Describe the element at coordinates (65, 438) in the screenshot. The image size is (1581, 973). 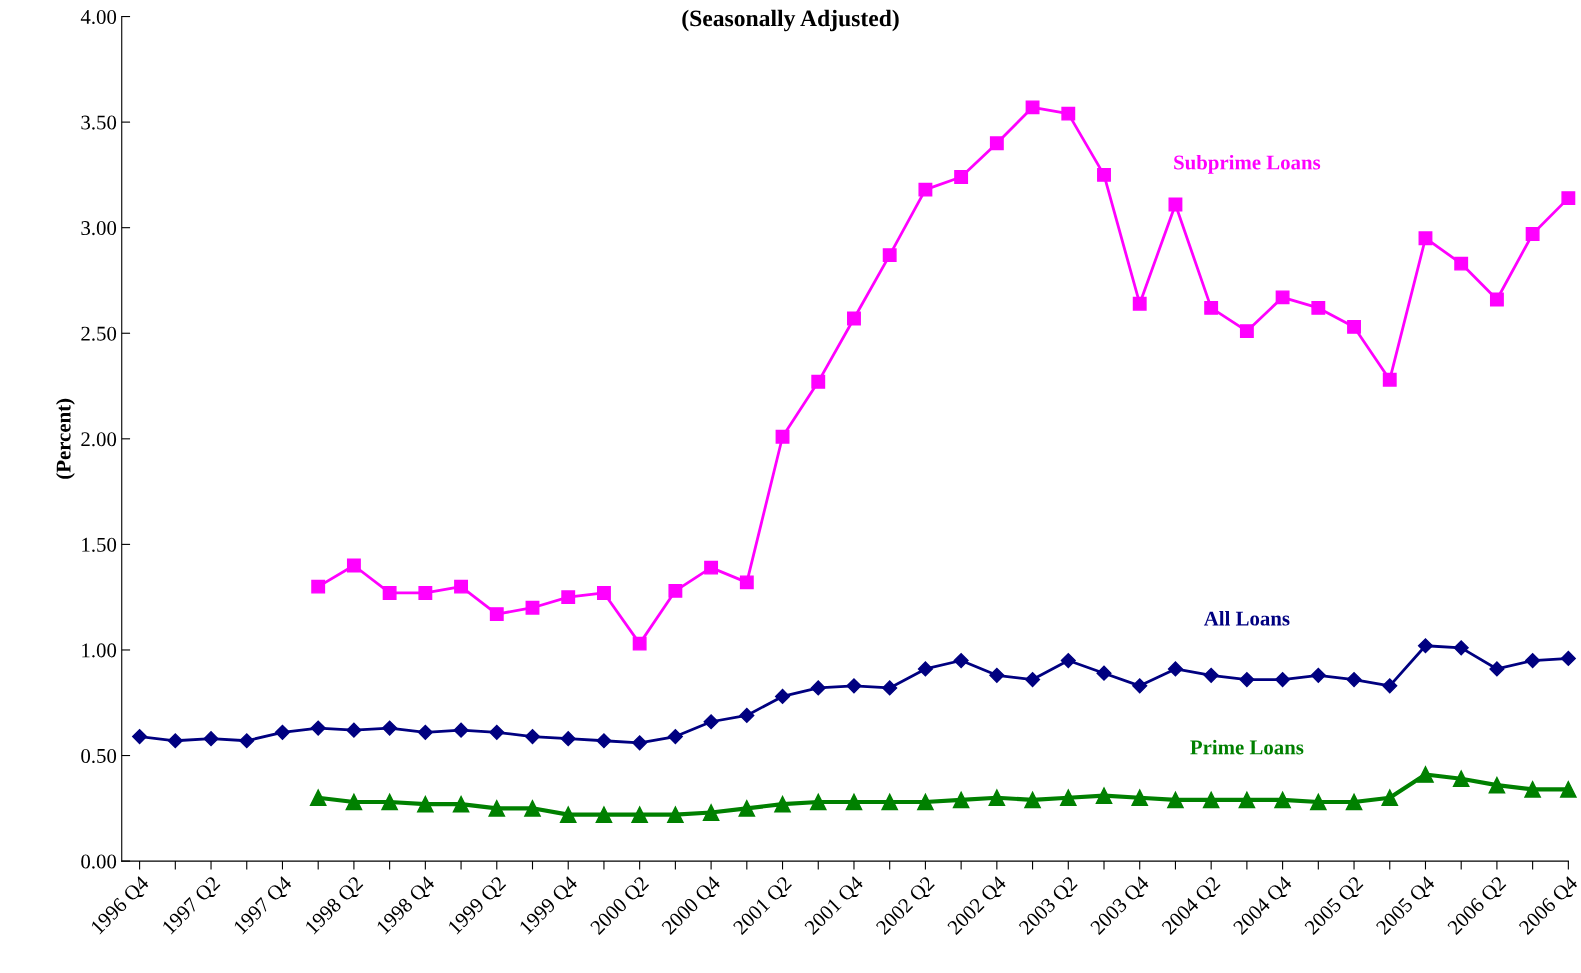
I see `y-axis-title: (Percent)` at that location.